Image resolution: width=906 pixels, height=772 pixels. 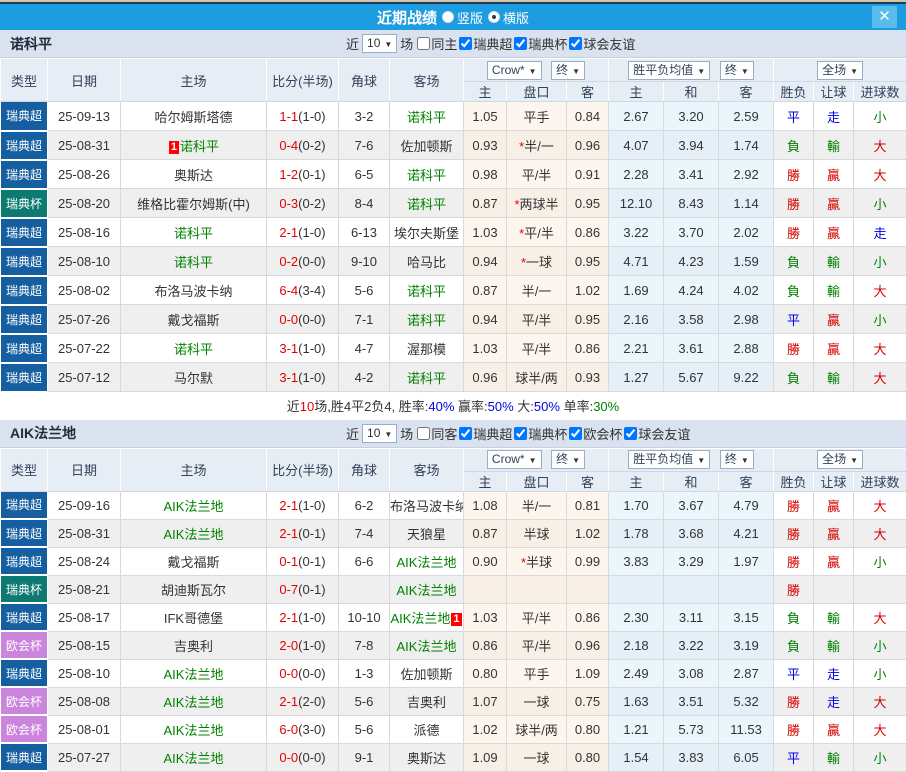 What do you see at coordinates (435, 43) in the screenshot?
I see `same-venue-filter: 同主` at bounding box center [435, 43].